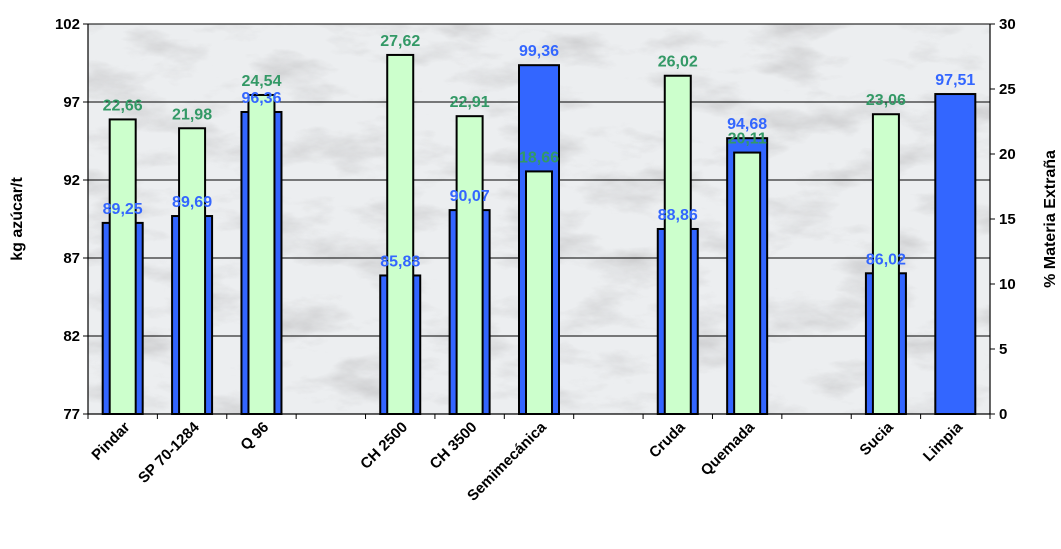 The image size is (1061, 549). I want to click on y2-tick-label: 30, so click(1007, 24).